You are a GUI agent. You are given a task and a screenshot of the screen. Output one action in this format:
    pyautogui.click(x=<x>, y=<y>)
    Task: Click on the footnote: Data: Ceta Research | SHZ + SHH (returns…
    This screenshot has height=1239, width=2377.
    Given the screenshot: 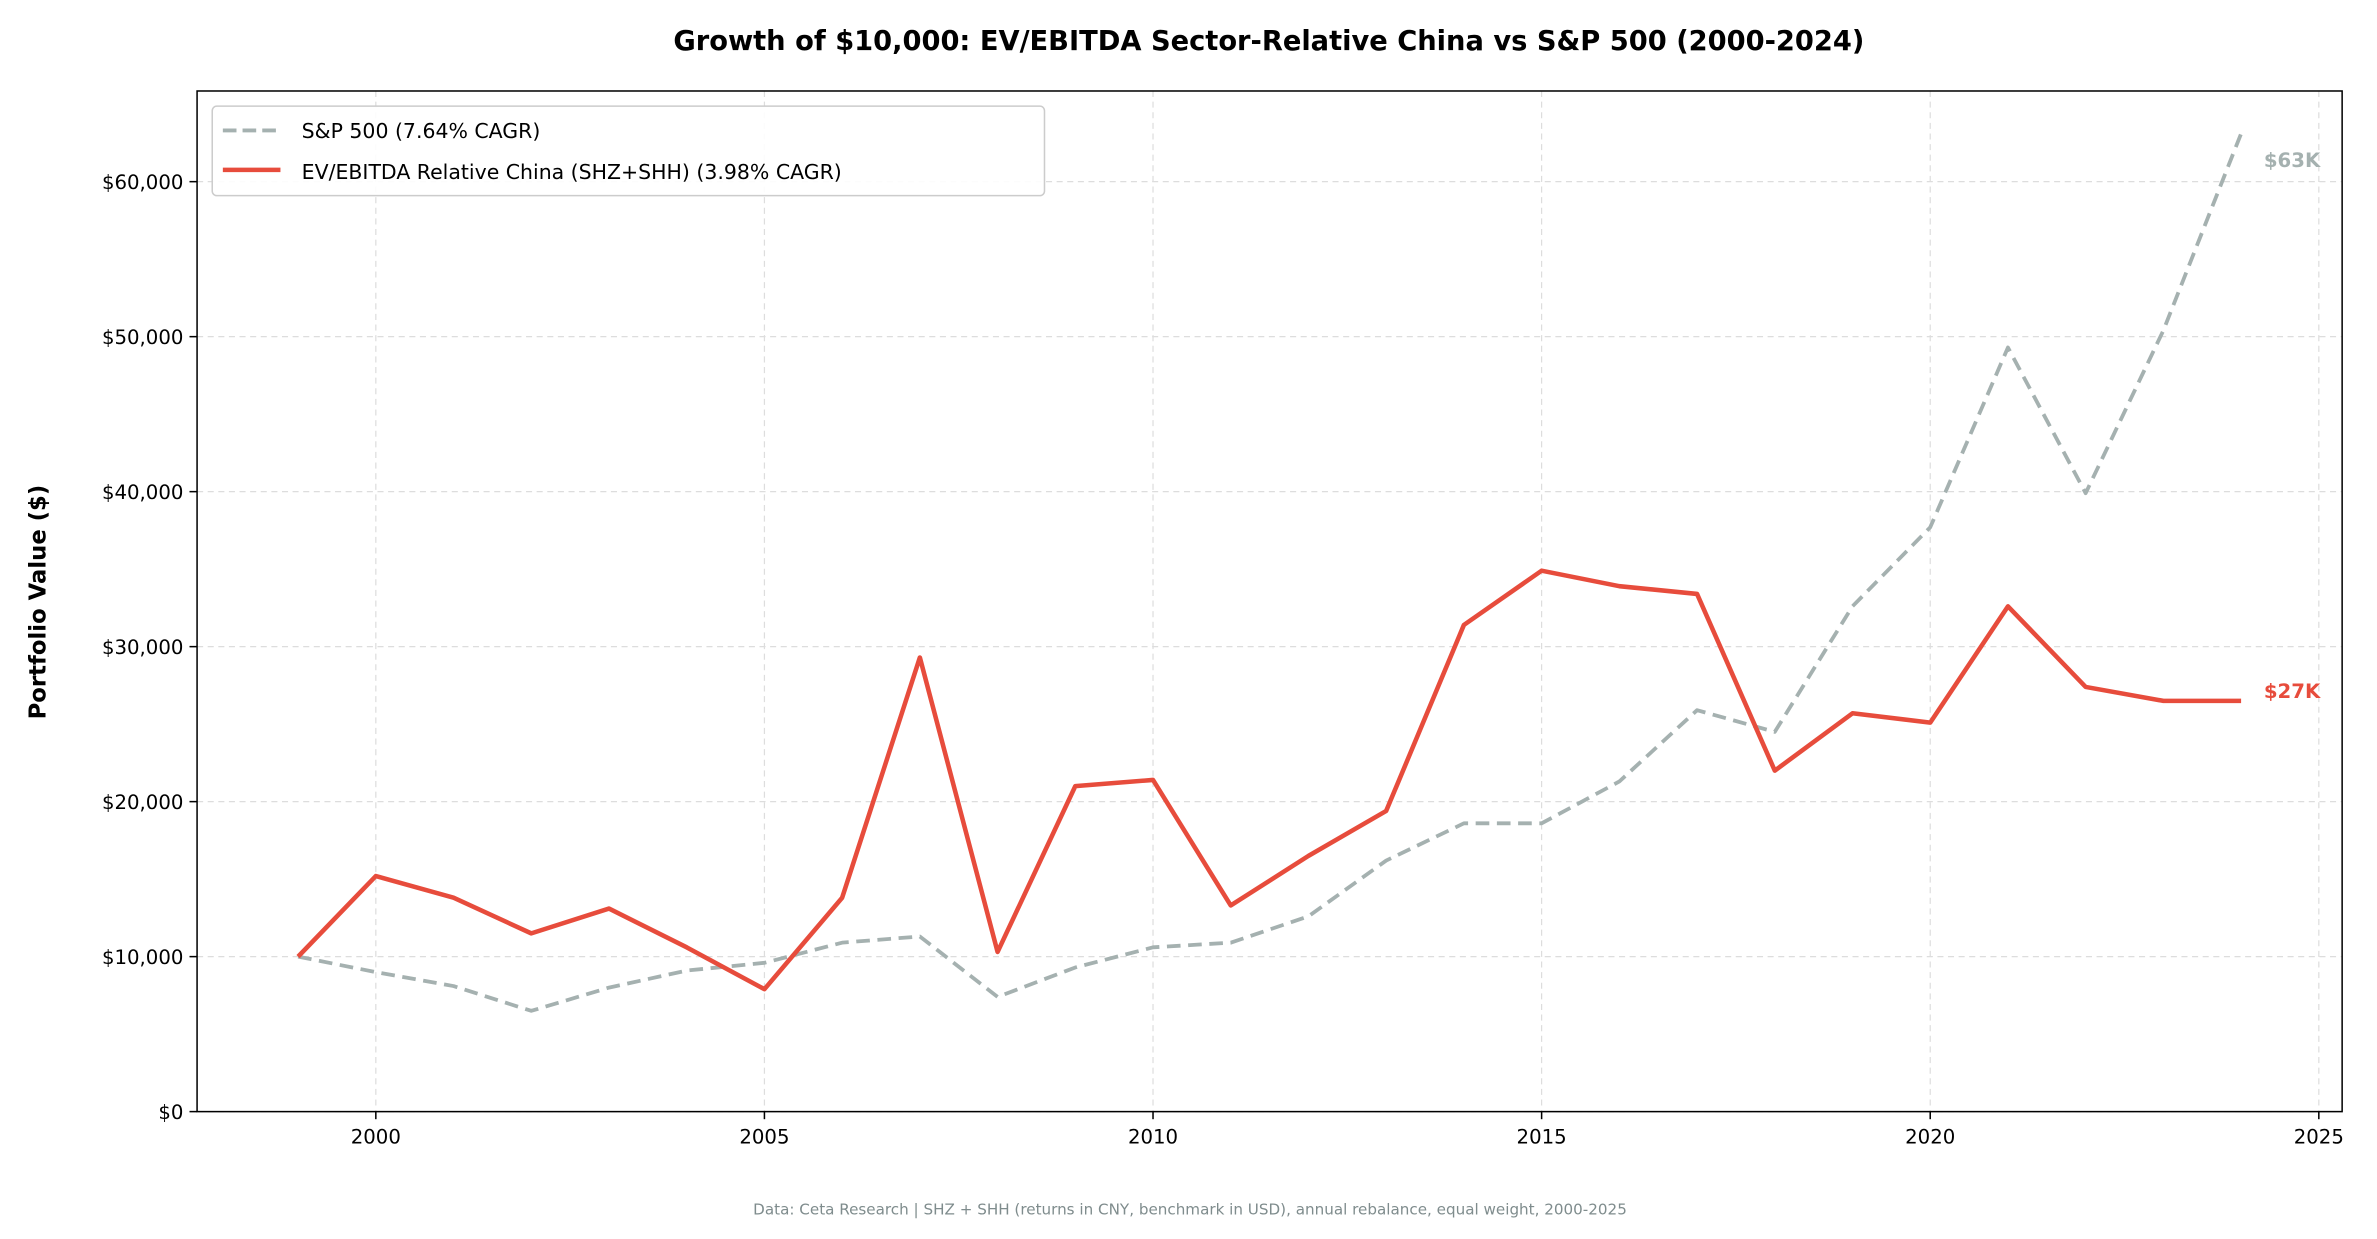 What is the action you would take?
    pyautogui.click(x=1190, y=1210)
    